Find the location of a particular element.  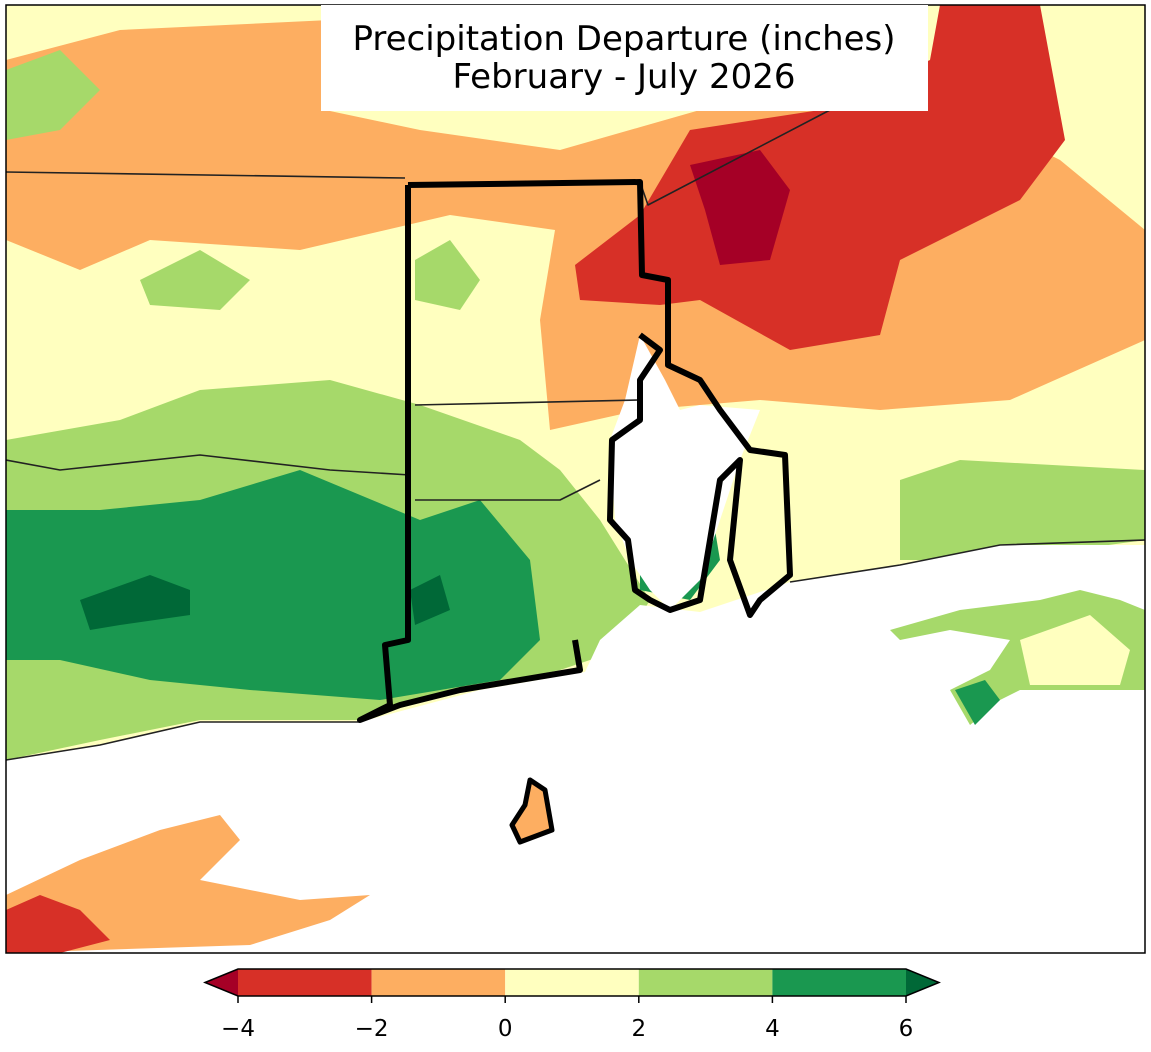

block-island-outline is located at coordinates (532, 811).